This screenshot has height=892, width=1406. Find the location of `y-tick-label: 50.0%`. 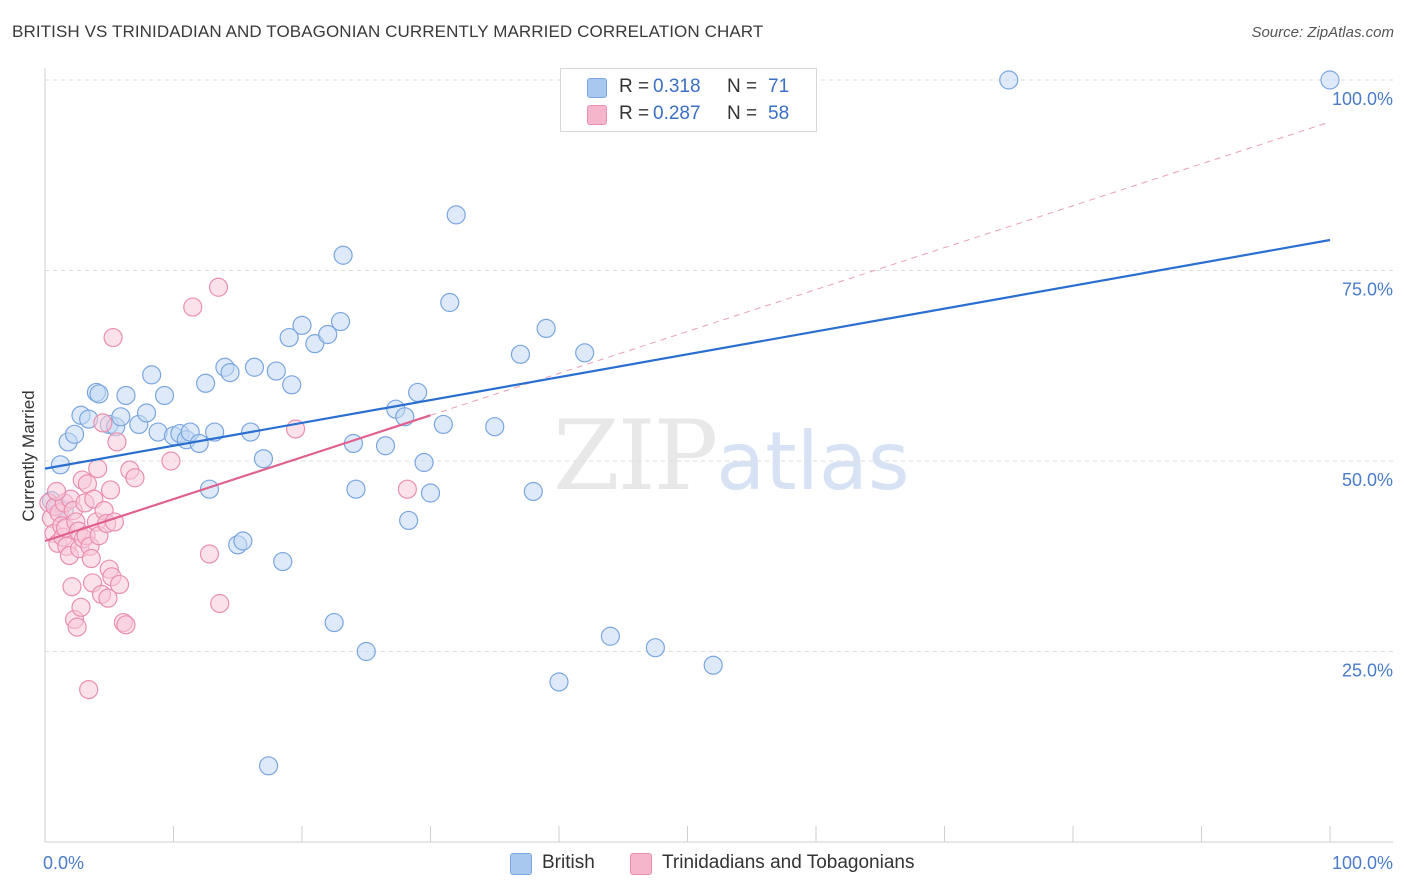

y-tick-label: 50.0% is located at coordinates (1367, 480).